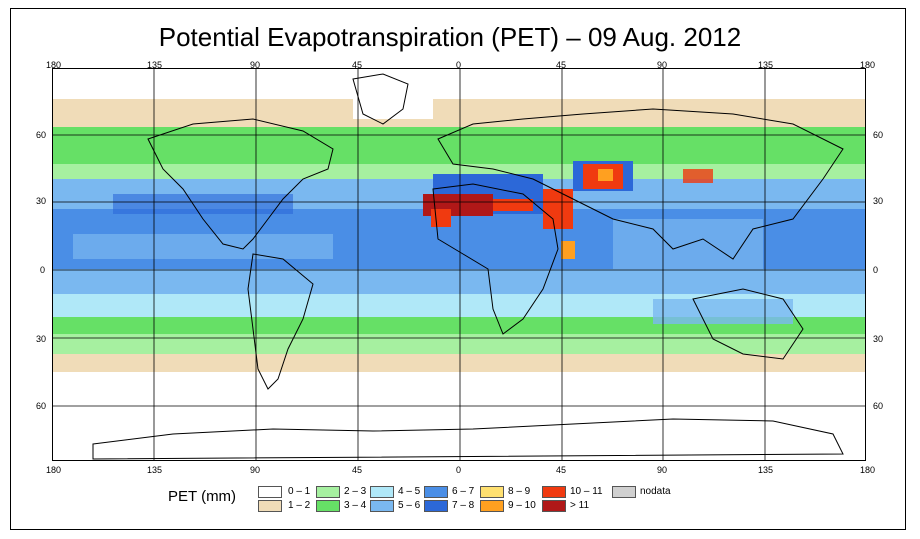 This screenshot has width=920, height=539. Describe the element at coordinates (586, 491) in the screenshot. I see `legend-label: 10 – 11` at that location.